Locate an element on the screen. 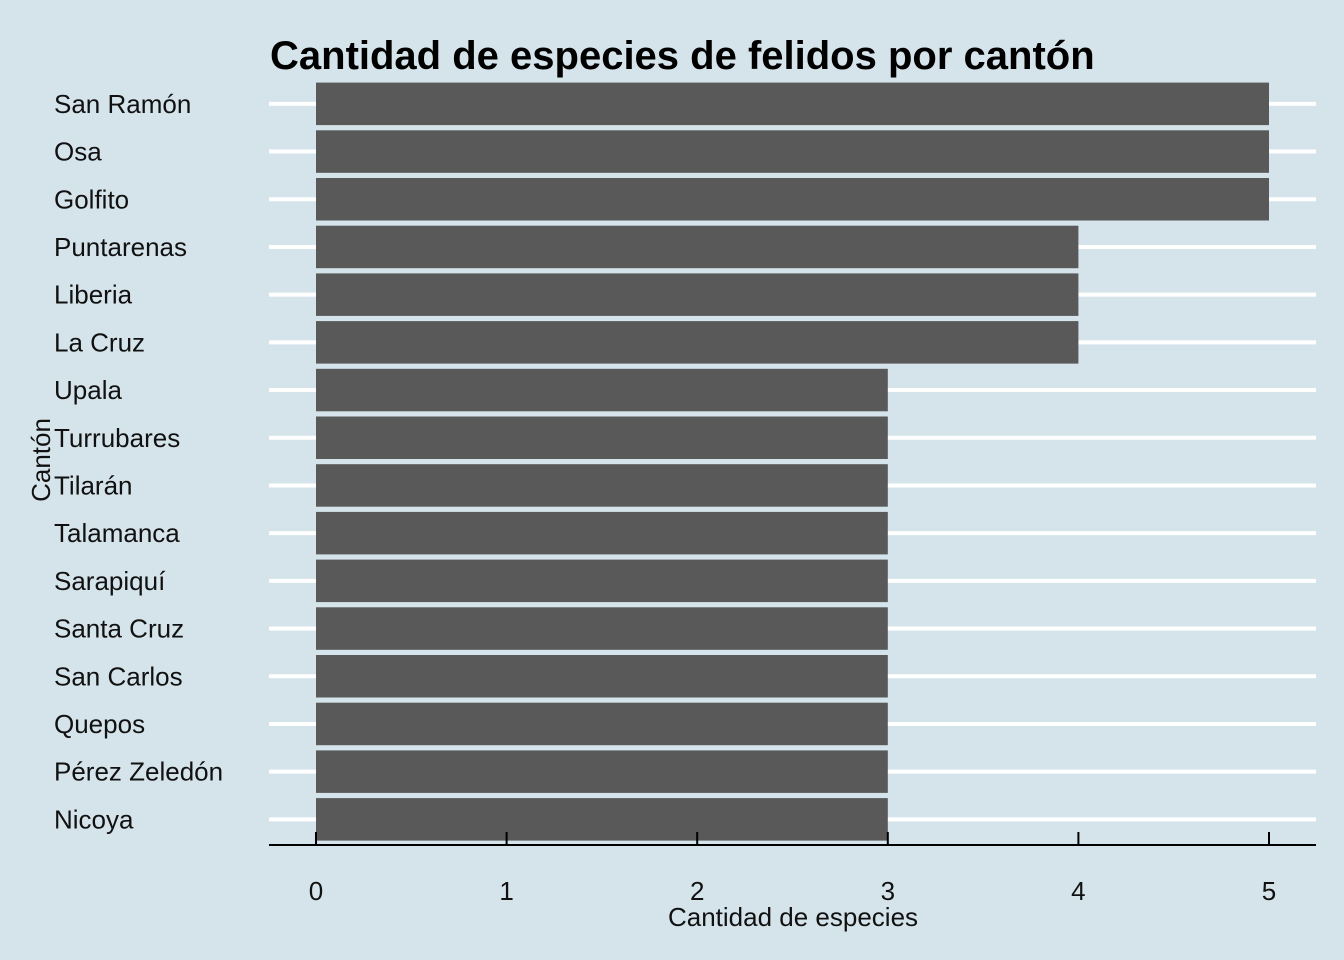  category-label: Sarapiquí is located at coordinates (110, 581).